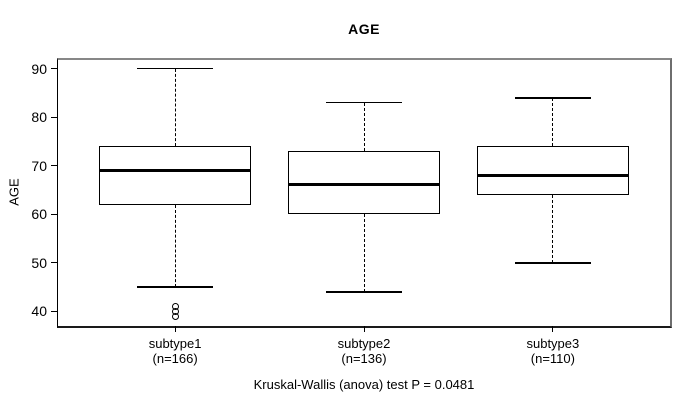 This screenshot has height=400, width=700. I want to click on group-n-label: (n=110), so click(552, 358).